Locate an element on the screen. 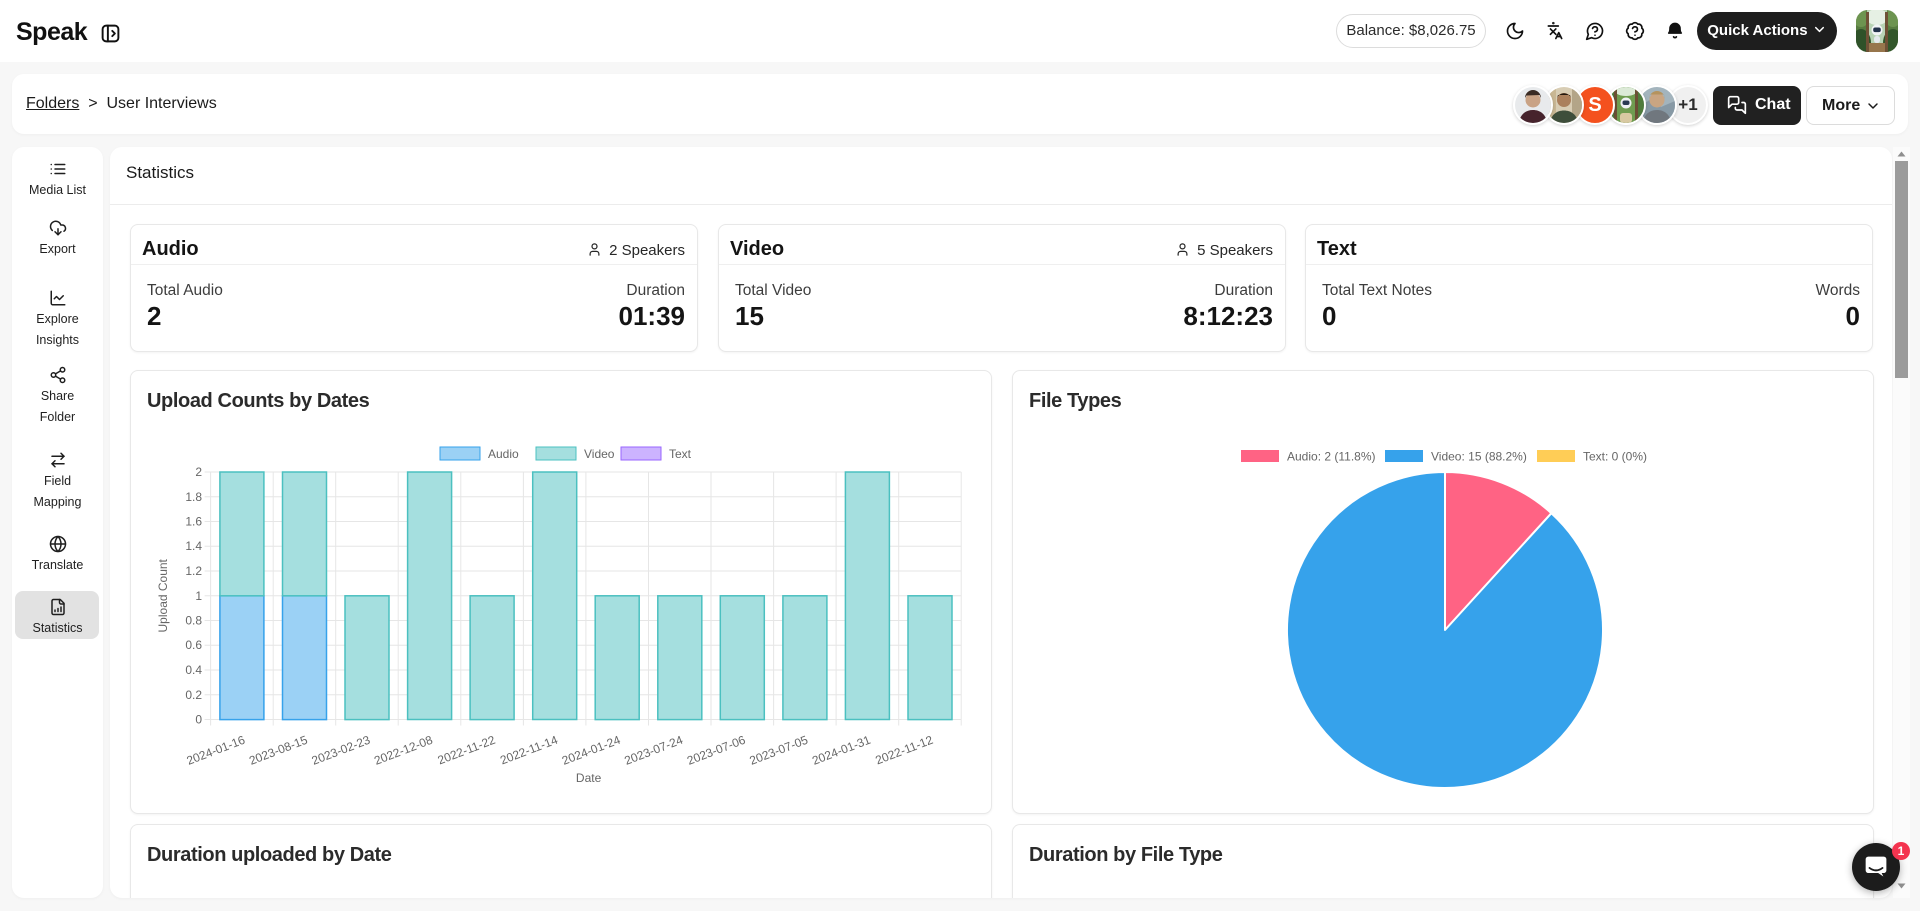  svg-text: 1.6 is located at coordinates (193, 522).